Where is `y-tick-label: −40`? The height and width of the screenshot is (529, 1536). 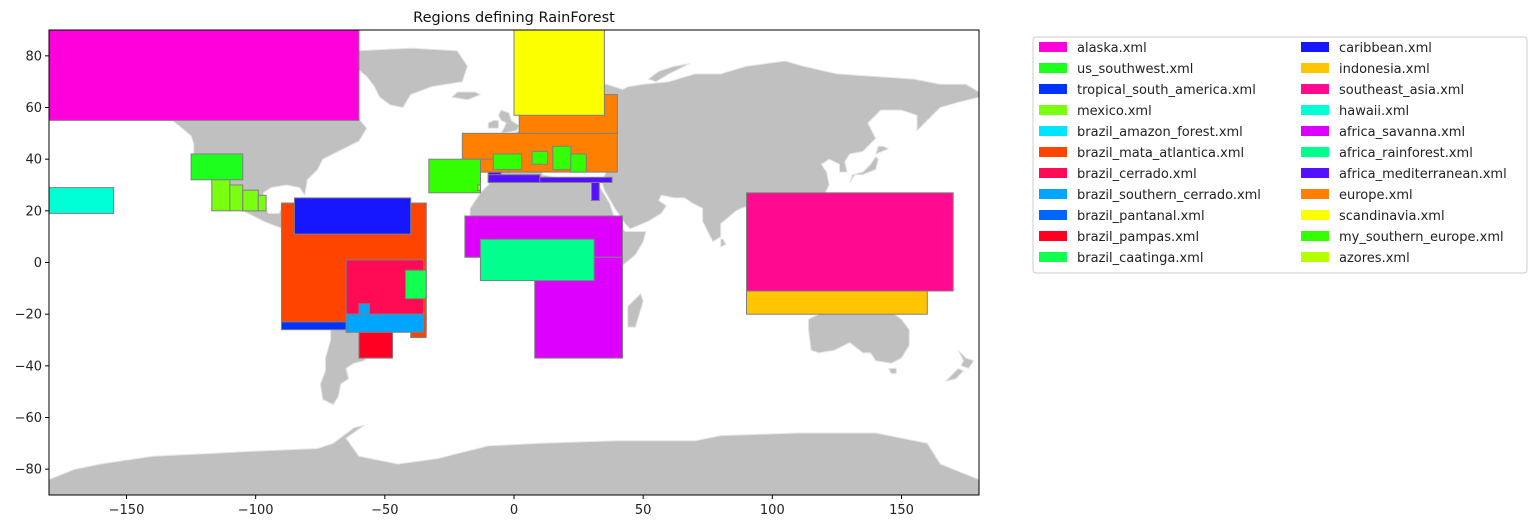
y-tick-label: −40 is located at coordinates (28, 366).